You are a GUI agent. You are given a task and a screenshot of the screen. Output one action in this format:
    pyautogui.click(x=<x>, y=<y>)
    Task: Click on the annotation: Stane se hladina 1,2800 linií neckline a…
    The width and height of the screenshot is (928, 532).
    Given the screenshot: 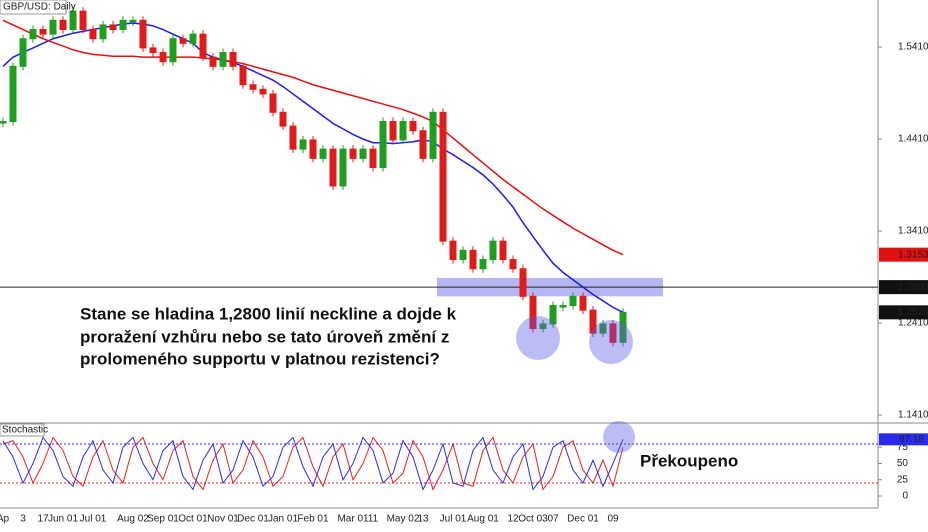 What is the action you would take?
    pyautogui.click(x=268, y=313)
    